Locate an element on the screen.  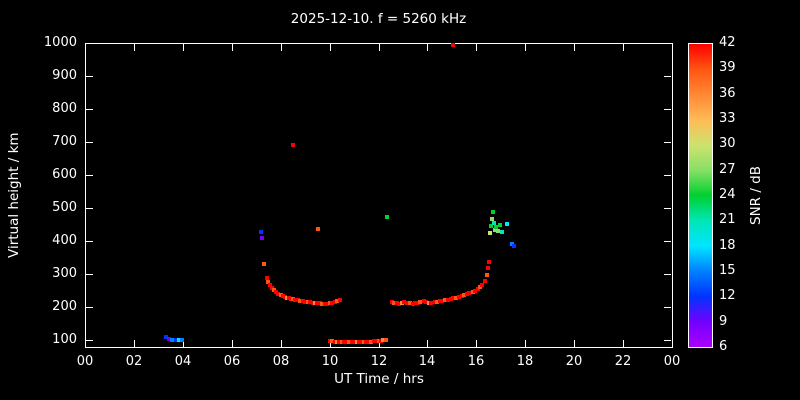
x-tick-label: 02 is located at coordinates (134, 361).